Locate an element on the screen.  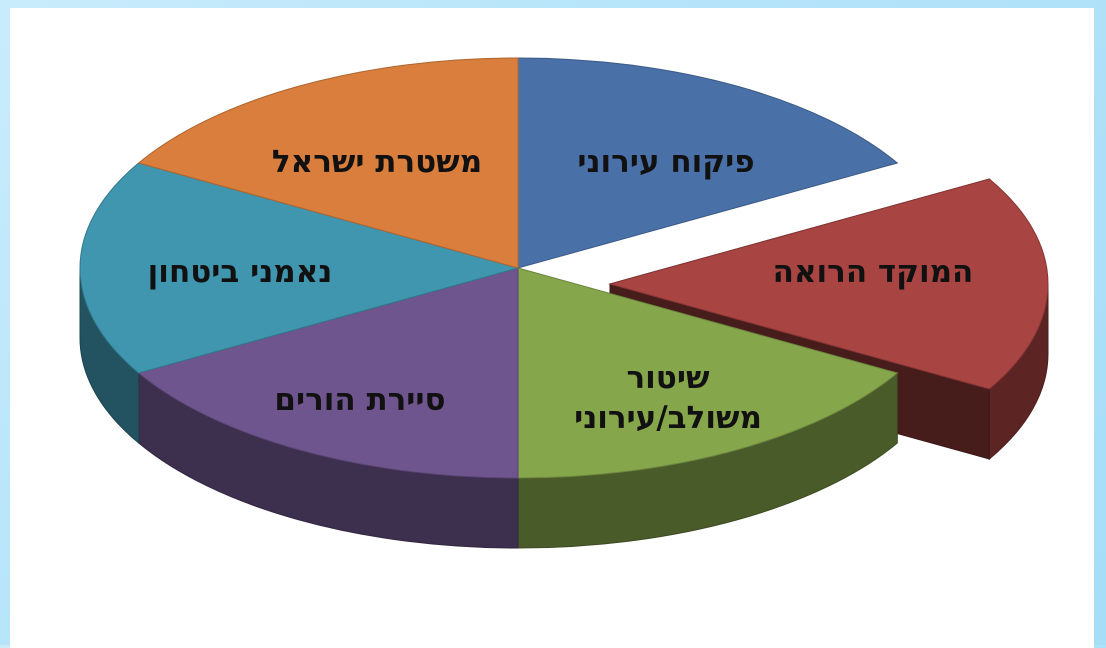
slice-3-label: סיירת הורים is located at coordinates (359, 400).